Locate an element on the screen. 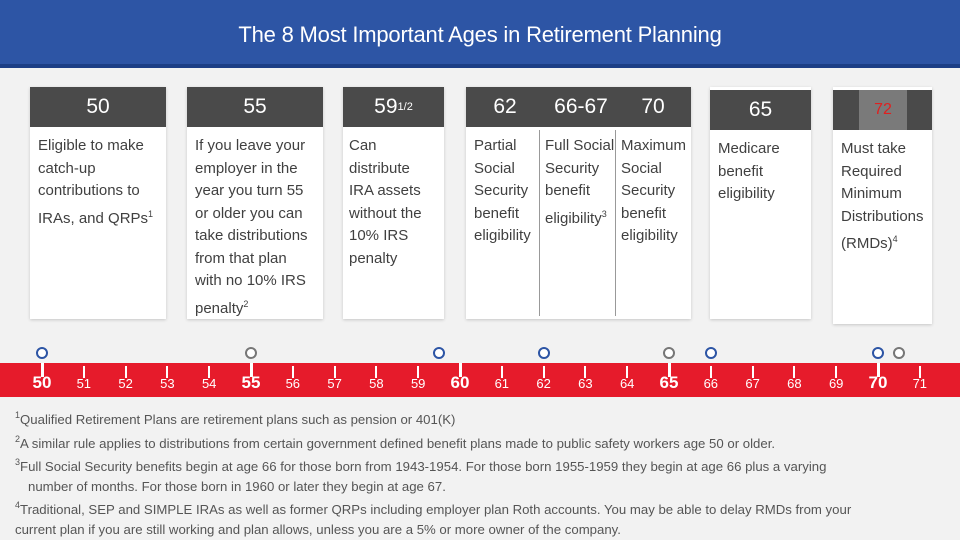 Image resolution: width=960 pixels, height=540 pixels. timeline-age-label: 65 is located at coordinates (669, 382).